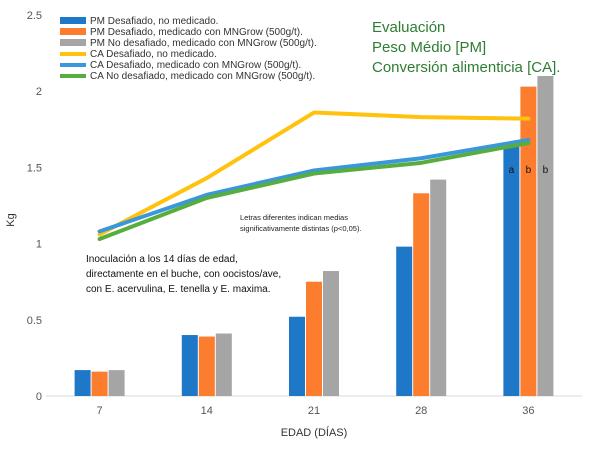 This screenshot has height=453, width=600. What do you see at coordinates (301, 228) in the screenshot?
I see `significance-note-line-2: significativamente distintas (p<0,05).` at bounding box center [301, 228].